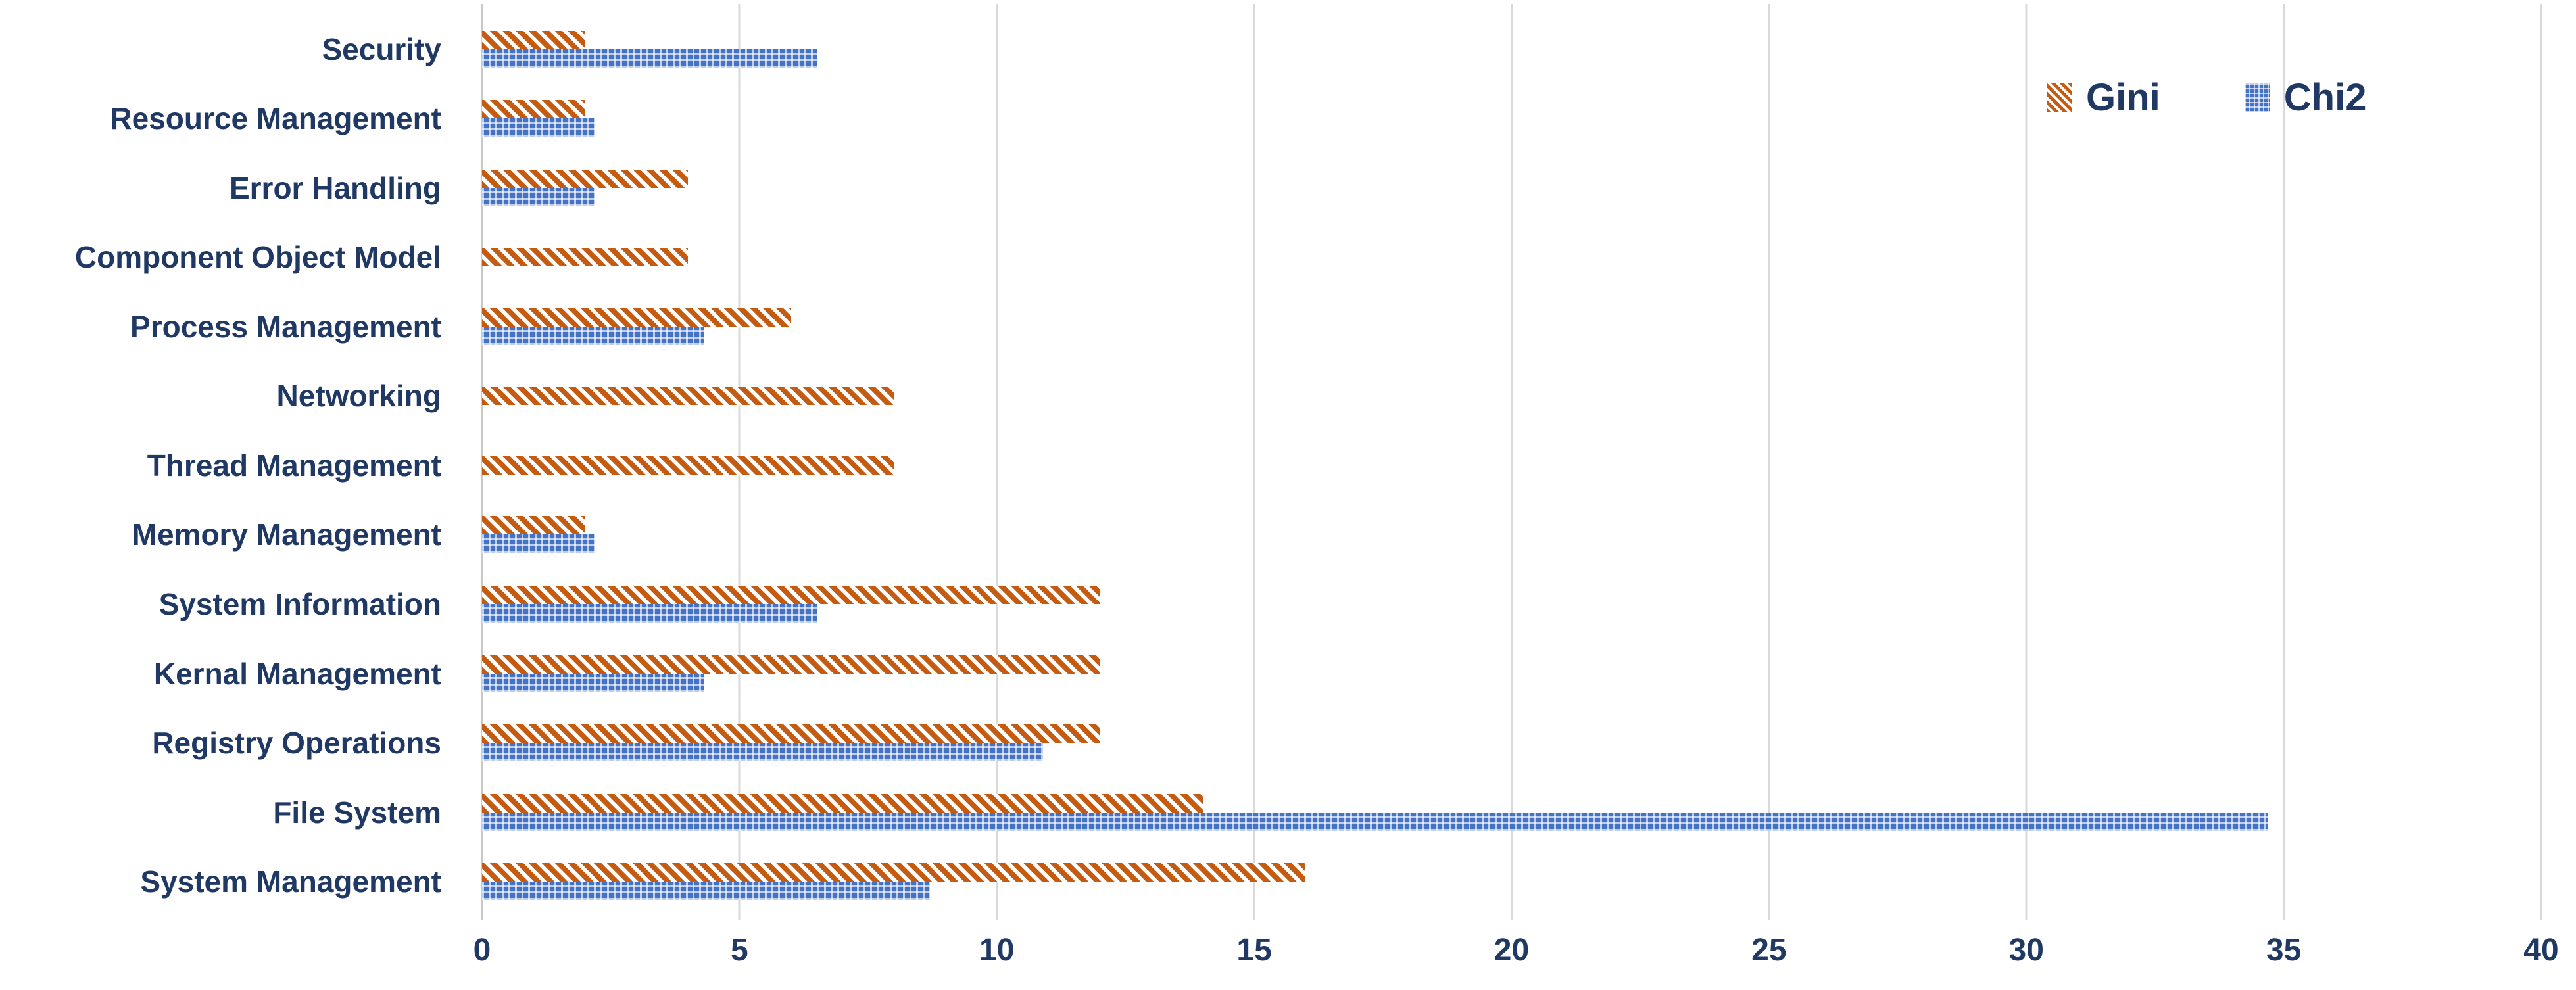  What do you see at coordinates (299, 604) in the screenshot?
I see `category-label: System Information` at bounding box center [299, 604].